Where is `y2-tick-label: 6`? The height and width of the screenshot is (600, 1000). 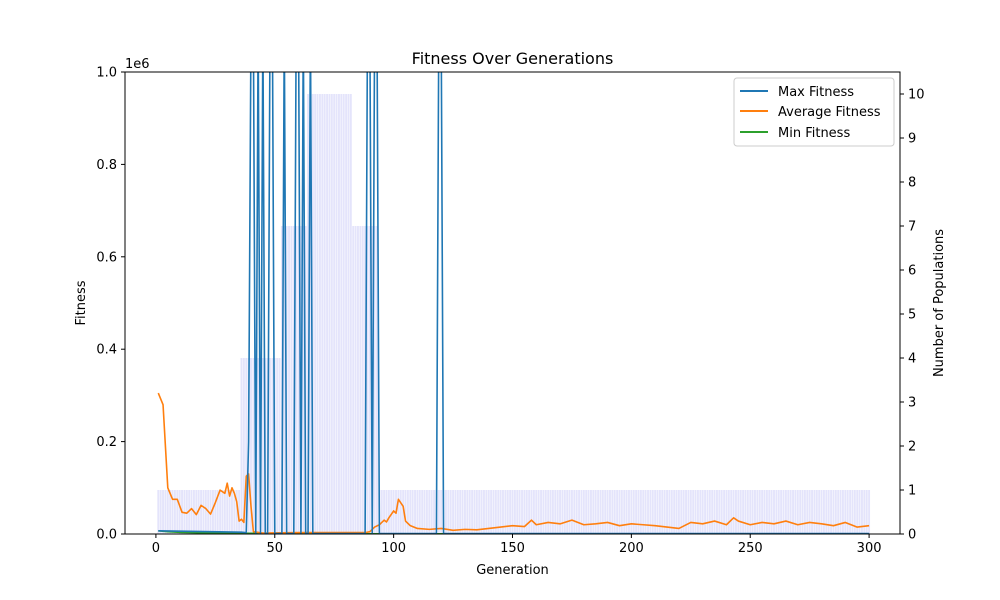
y2-tick-label: 6 is located at coordinates (912, 271).